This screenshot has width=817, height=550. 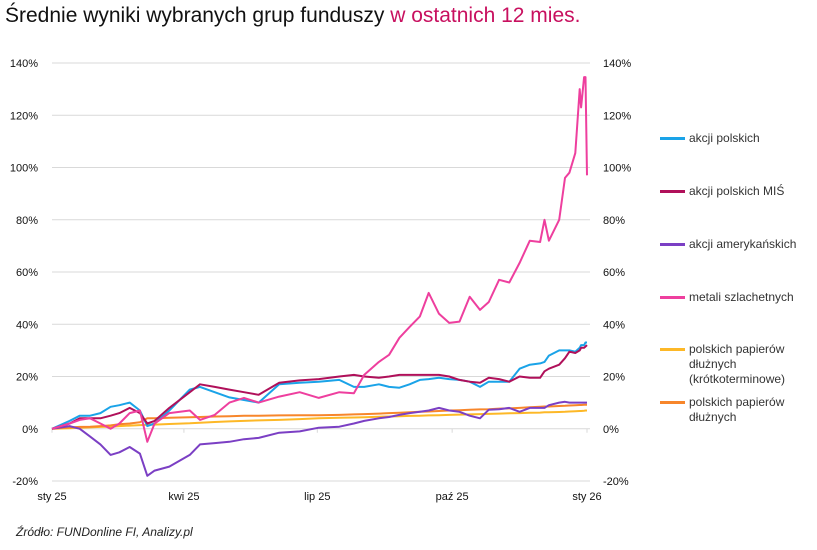 What do you see at coordinates (317, 497) in the screenshot?
I see `x-tick-label: lip 25` at bounding box center [317, 497].